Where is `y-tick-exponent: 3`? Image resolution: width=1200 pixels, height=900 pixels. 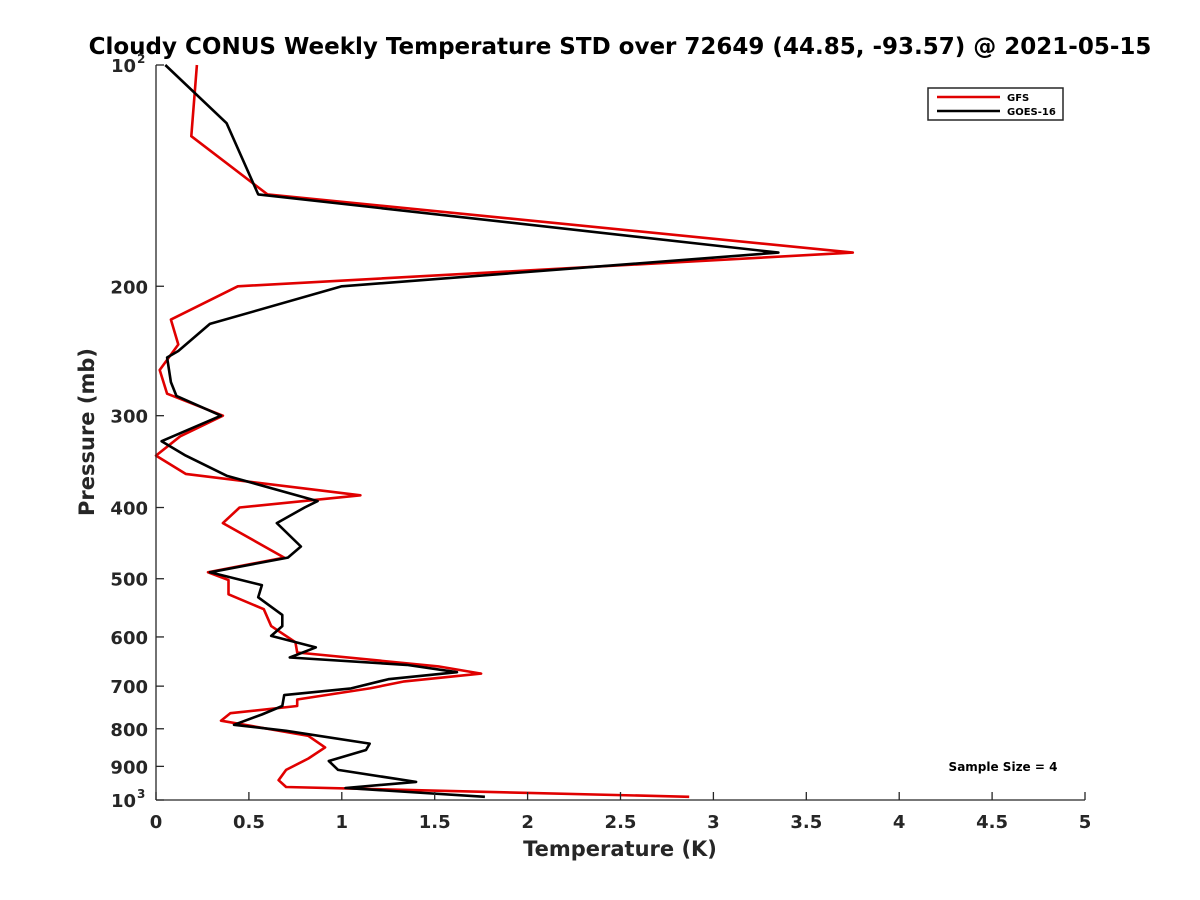 y-tick-exponent: 3 is located at coordinates (141, 794).